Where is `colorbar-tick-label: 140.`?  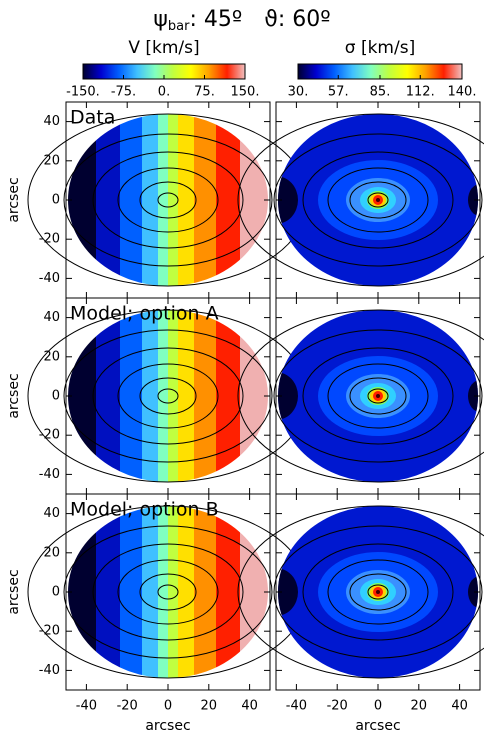
colorbar-tick-label: 140. is located at coordinates (462, 92).